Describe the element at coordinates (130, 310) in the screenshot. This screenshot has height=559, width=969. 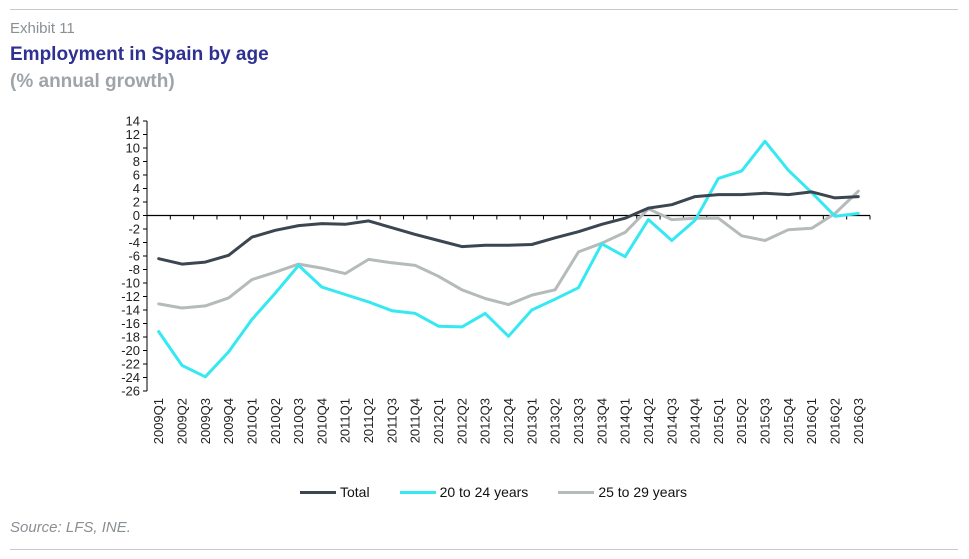
I see `y-tick-label: -14` at that location.